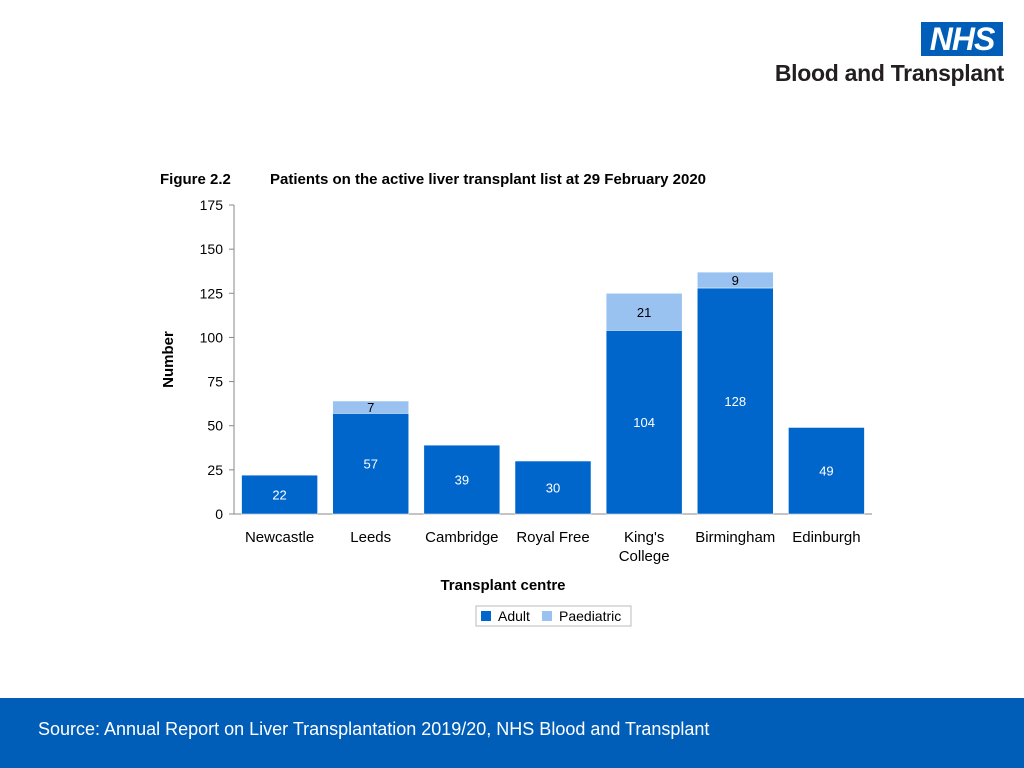 This screenshot has height=768, width=1024. I want to click on y-tick-label: 125, so click(212, 293).